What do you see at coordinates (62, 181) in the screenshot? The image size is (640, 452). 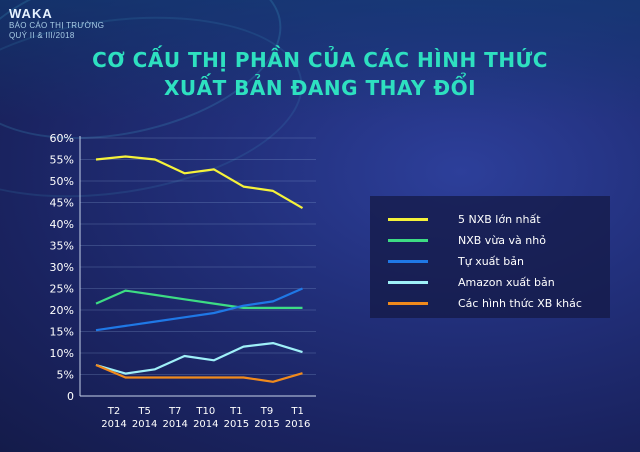 I see `y-tick-label: 50%` at bounding box center [62, 181].